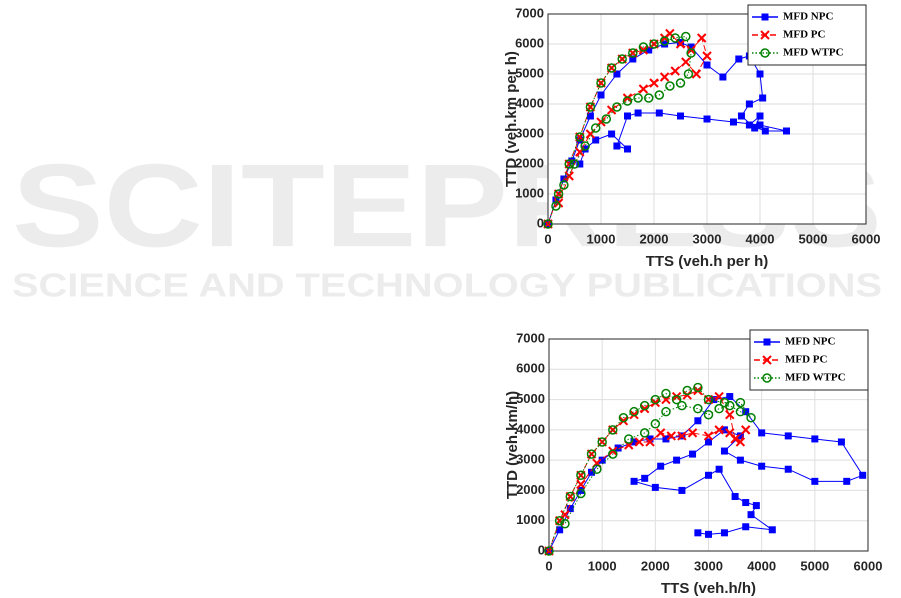  I want to click on x-tick-label: 2000, so click(654, 238).